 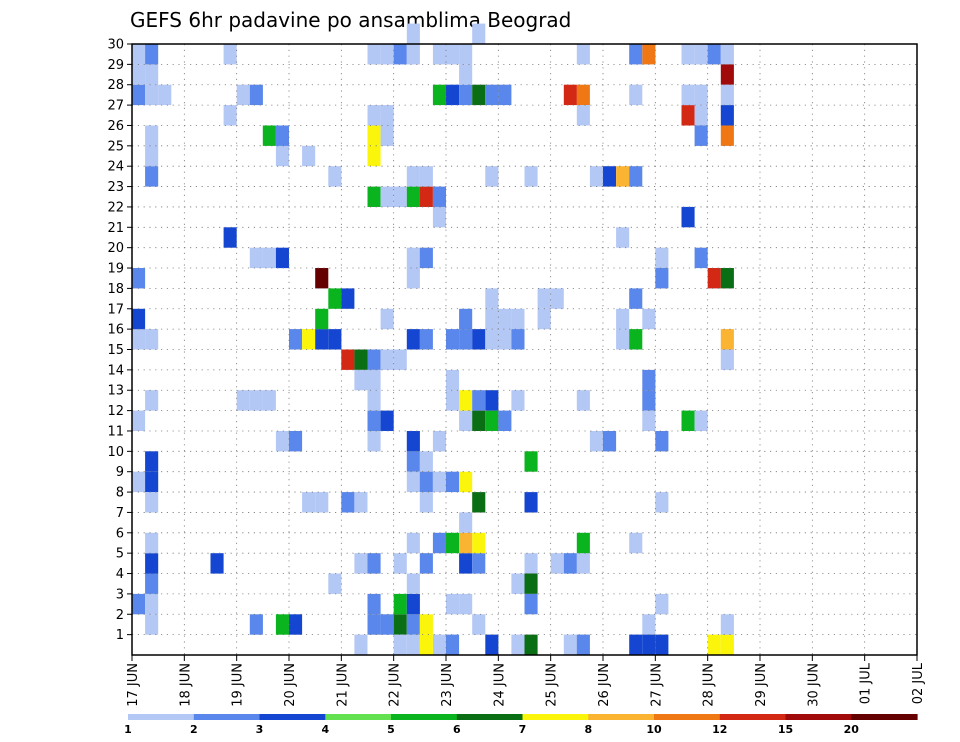 What do you see at coordinates (852, 729) in the screenshot?
I see `colorbar-label: 20` at bounding box center [852, 729].